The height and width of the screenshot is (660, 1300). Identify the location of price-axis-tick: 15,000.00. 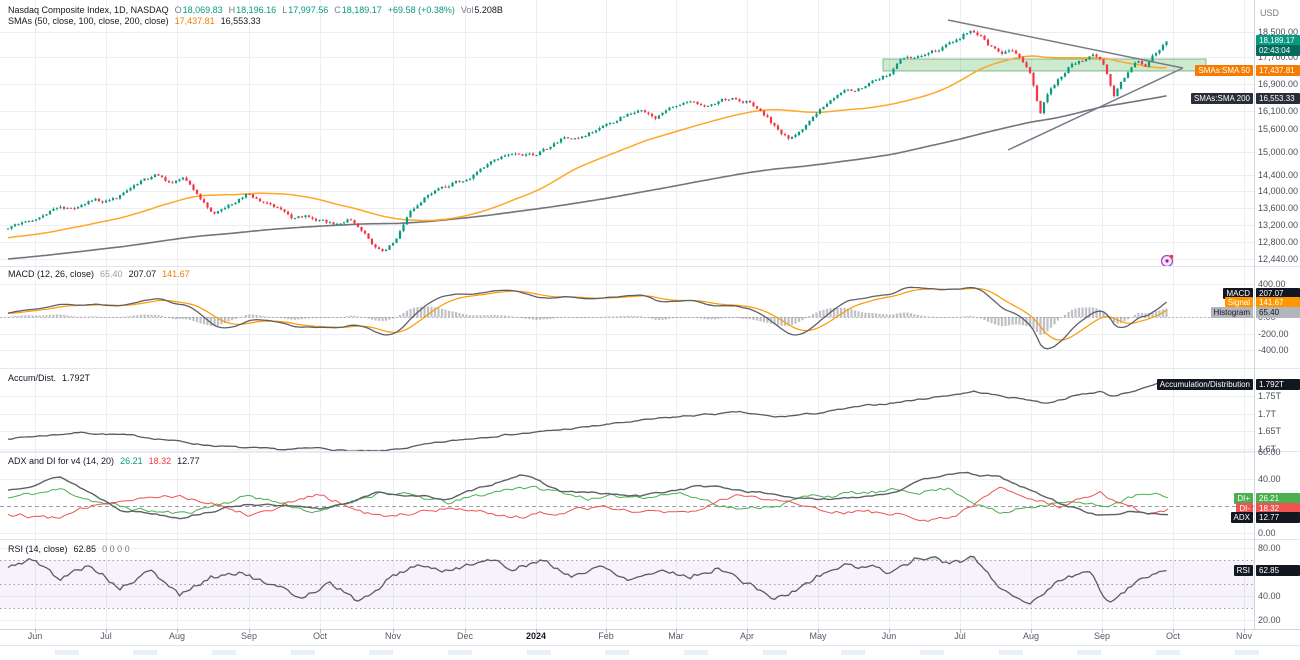
(1278, 151).